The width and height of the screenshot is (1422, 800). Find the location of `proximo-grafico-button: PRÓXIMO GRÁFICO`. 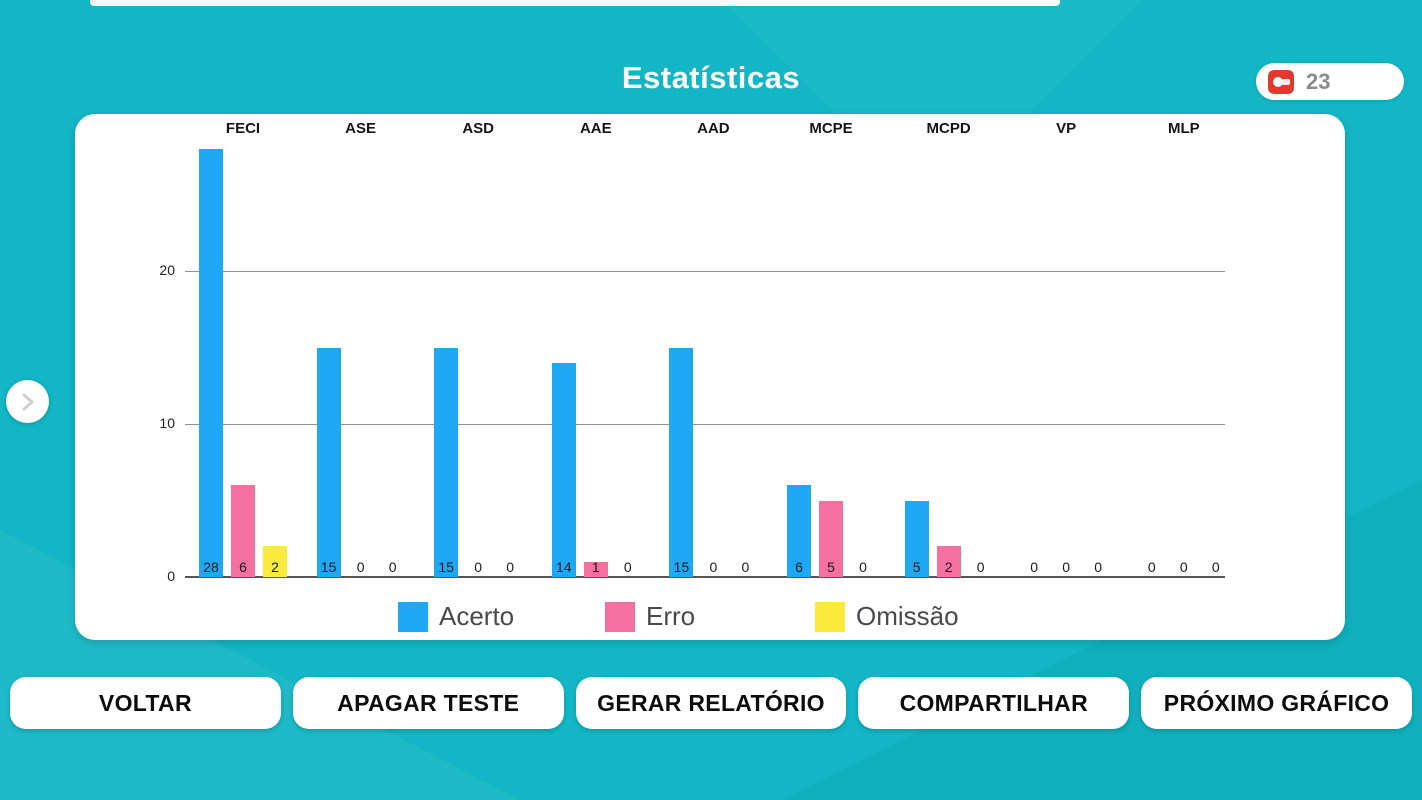

proximo-grafico-button: PRÓXIMO GRÁFICO is located at coordinates (1276, 703).